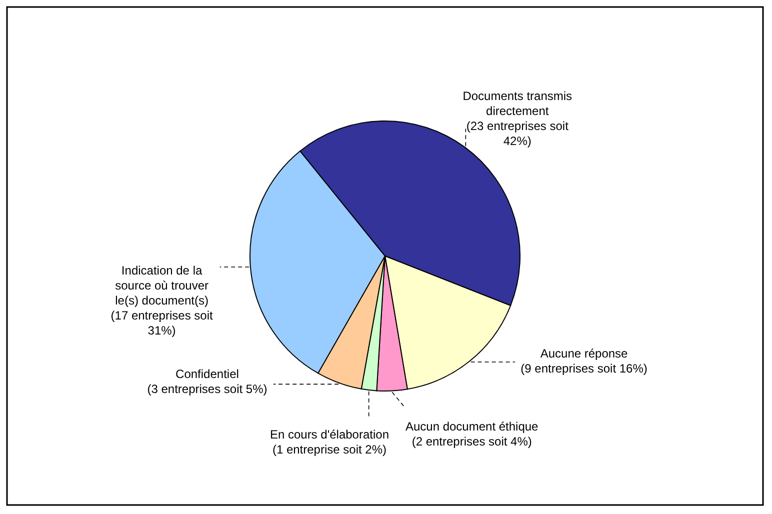 The width and height of the screenshot is (772, 514). I want to click on slice-label: Indication de la source où trouver le(s) document(s), so click(161, 285).